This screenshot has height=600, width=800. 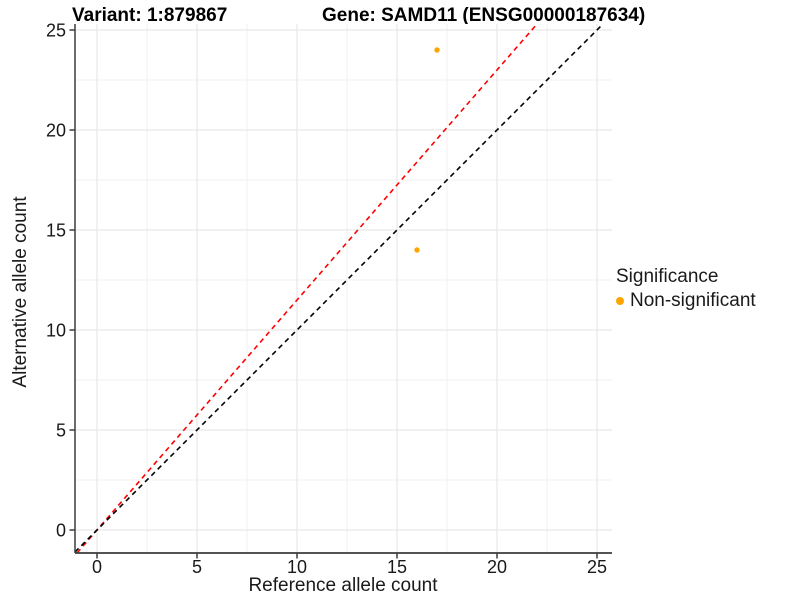 I want to click on gene-title: Gene: SAMD11 (ENSG00000187634), so click(x=484, y=15).